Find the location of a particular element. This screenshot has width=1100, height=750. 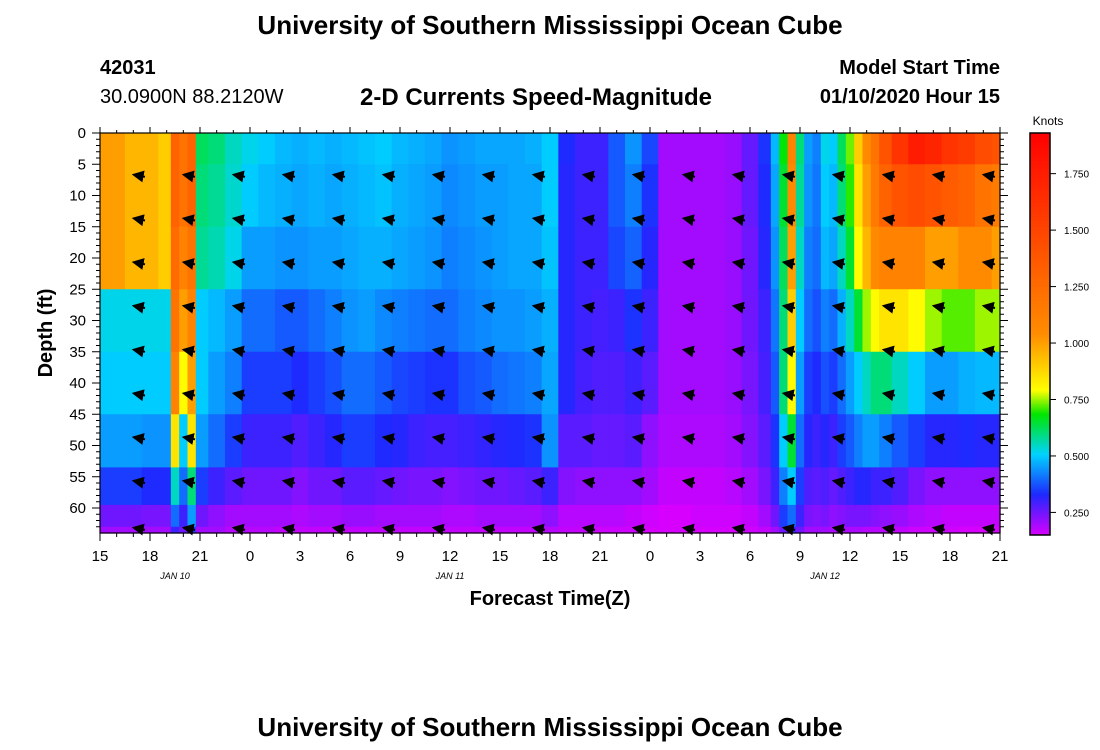

x-tick-label: 21 is located at coordinates (200, 556).